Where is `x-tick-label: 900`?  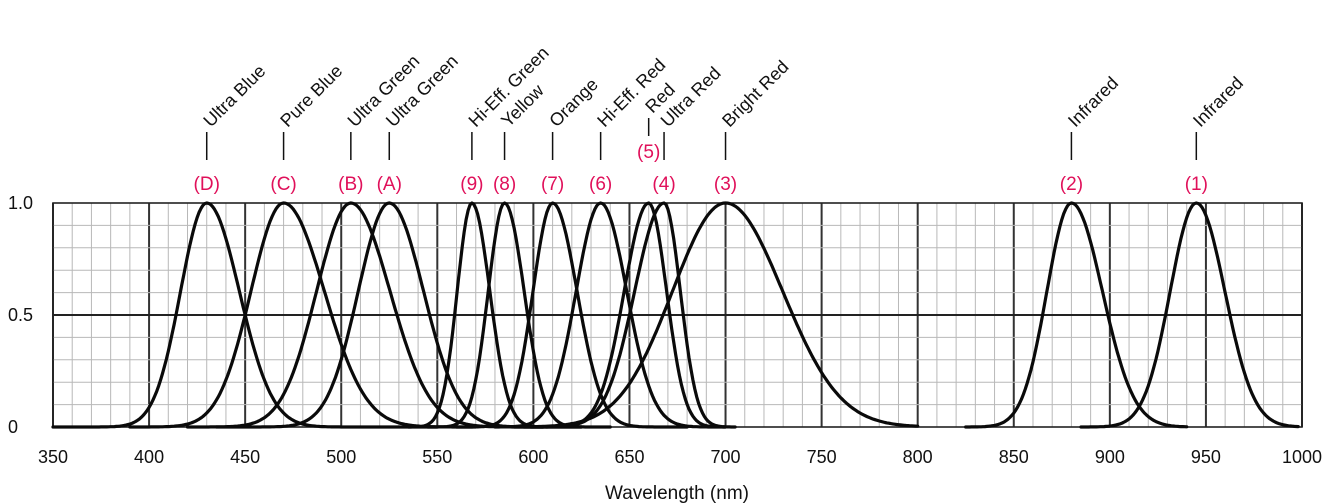 x-tick-label: 900 is located at coordinates (1110, 457).